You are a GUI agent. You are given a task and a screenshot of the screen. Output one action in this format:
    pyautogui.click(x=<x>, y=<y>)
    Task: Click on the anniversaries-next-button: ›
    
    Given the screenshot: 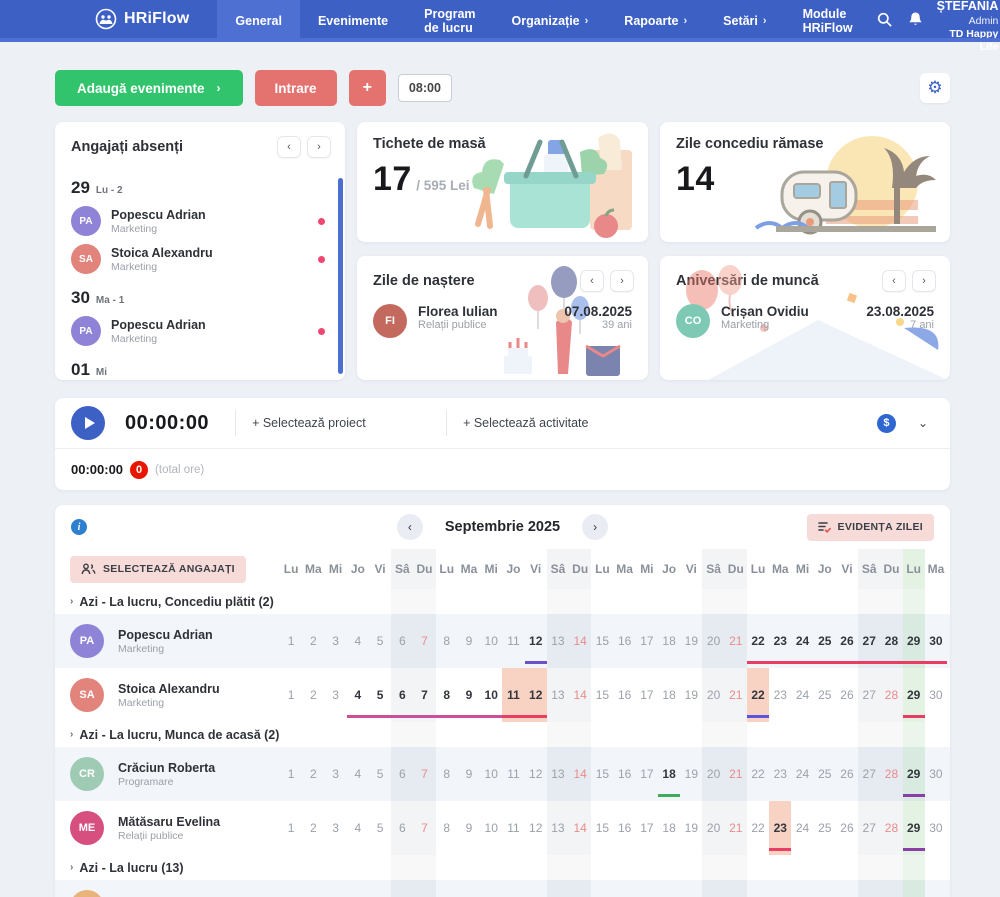 What is the action you would take?
    pyautogui.click(x=924, y=281)
    